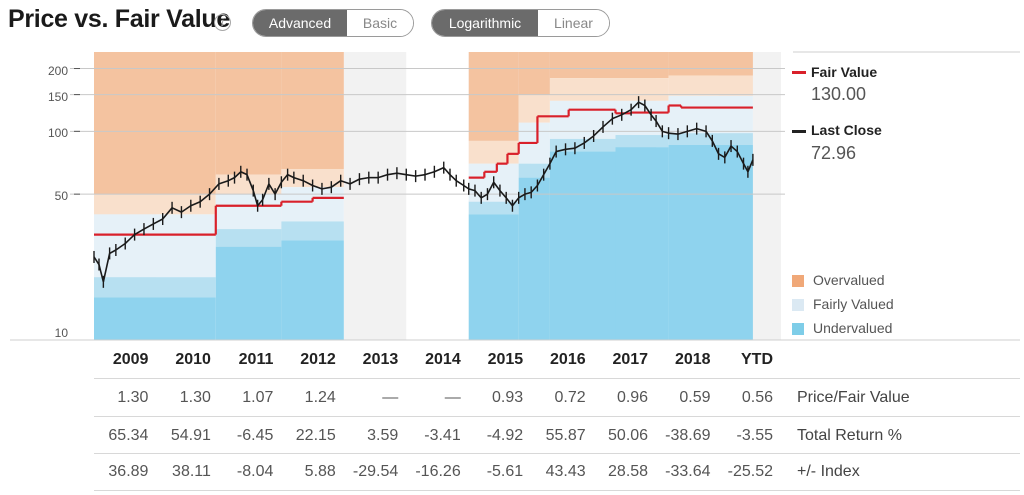  What do you see at coordinates (798, 329) in the screenshot?
I see `undervalued-swatch` at bounding box center [798, 329].